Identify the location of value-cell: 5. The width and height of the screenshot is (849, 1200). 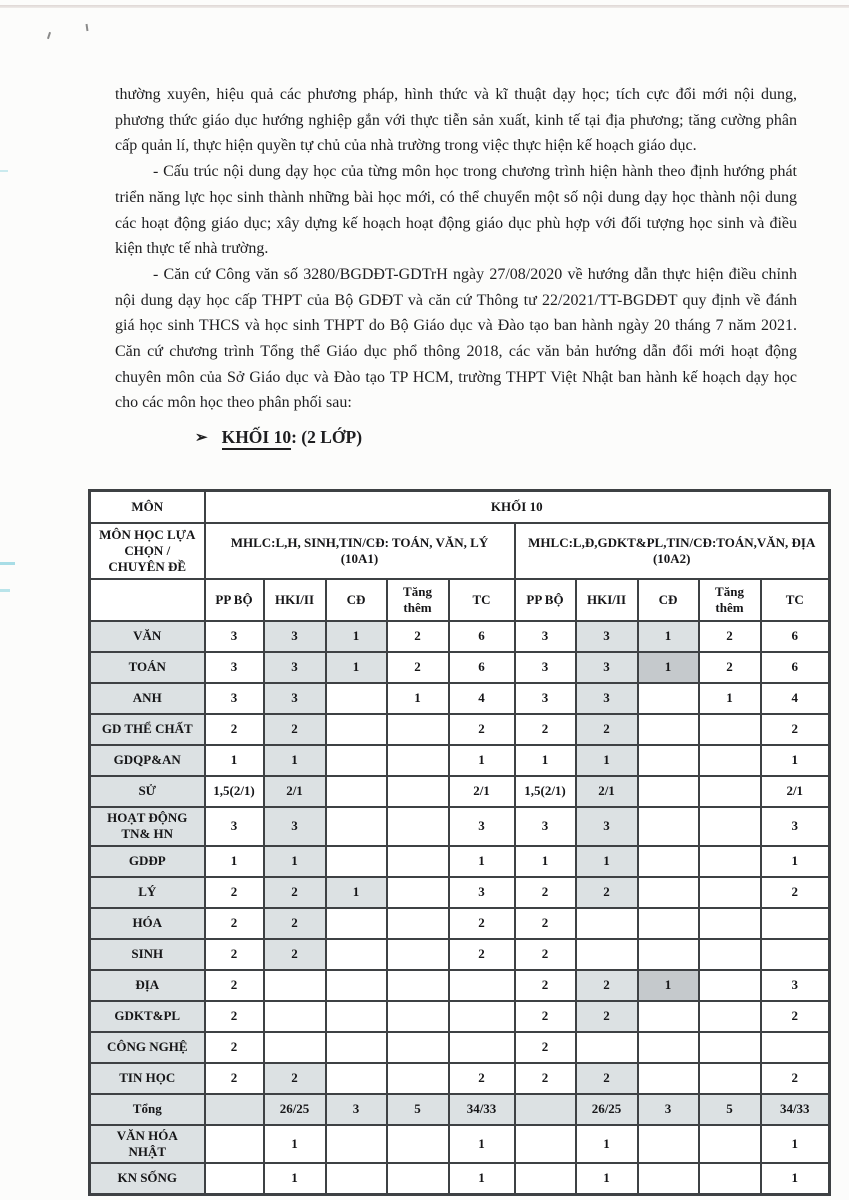
(417, 1109).